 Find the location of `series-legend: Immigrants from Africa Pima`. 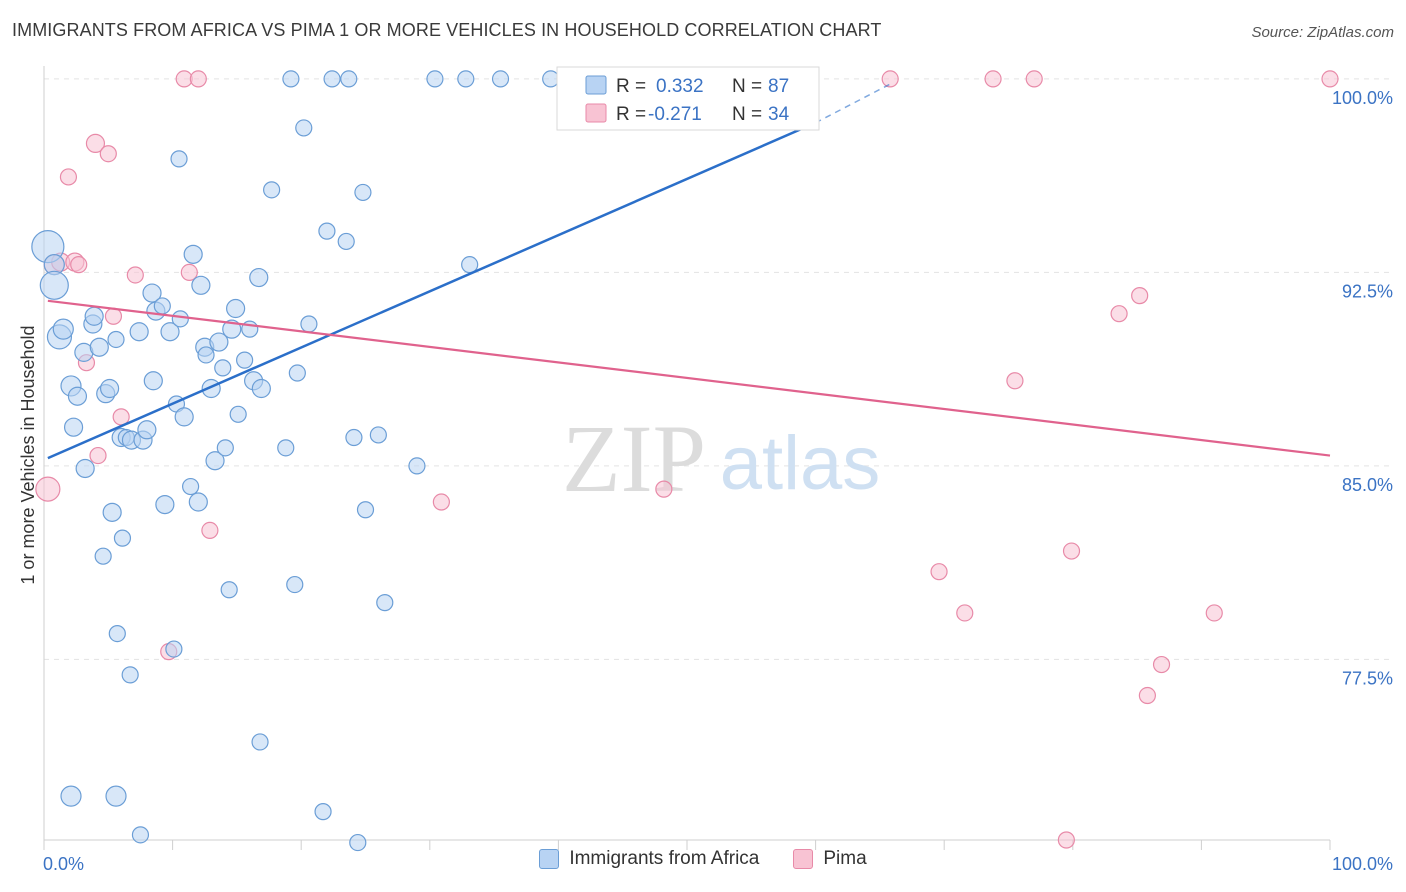

series-legend: Immigrants from Africa Pima is located at coordinates (703, 859).